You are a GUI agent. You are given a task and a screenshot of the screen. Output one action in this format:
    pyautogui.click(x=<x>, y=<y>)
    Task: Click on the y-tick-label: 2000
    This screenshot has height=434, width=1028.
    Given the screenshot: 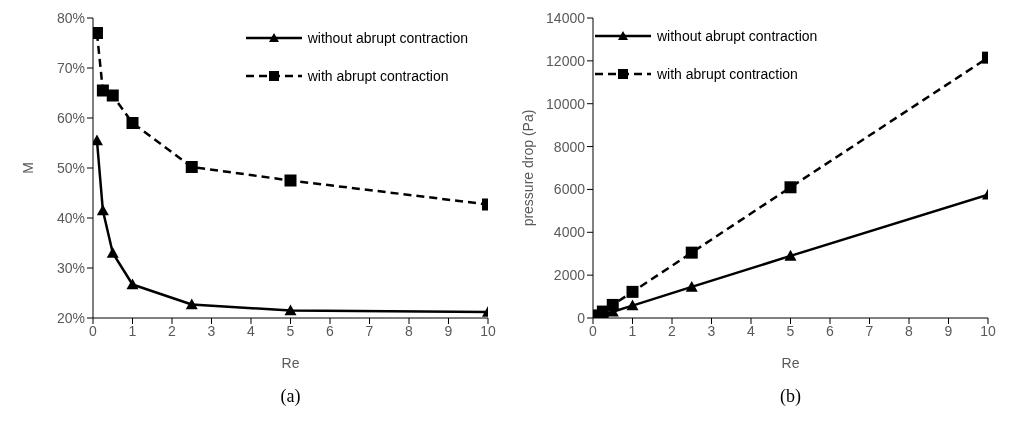 What is the action you would take?
    pyautogui.click(x=569, y=275)
    